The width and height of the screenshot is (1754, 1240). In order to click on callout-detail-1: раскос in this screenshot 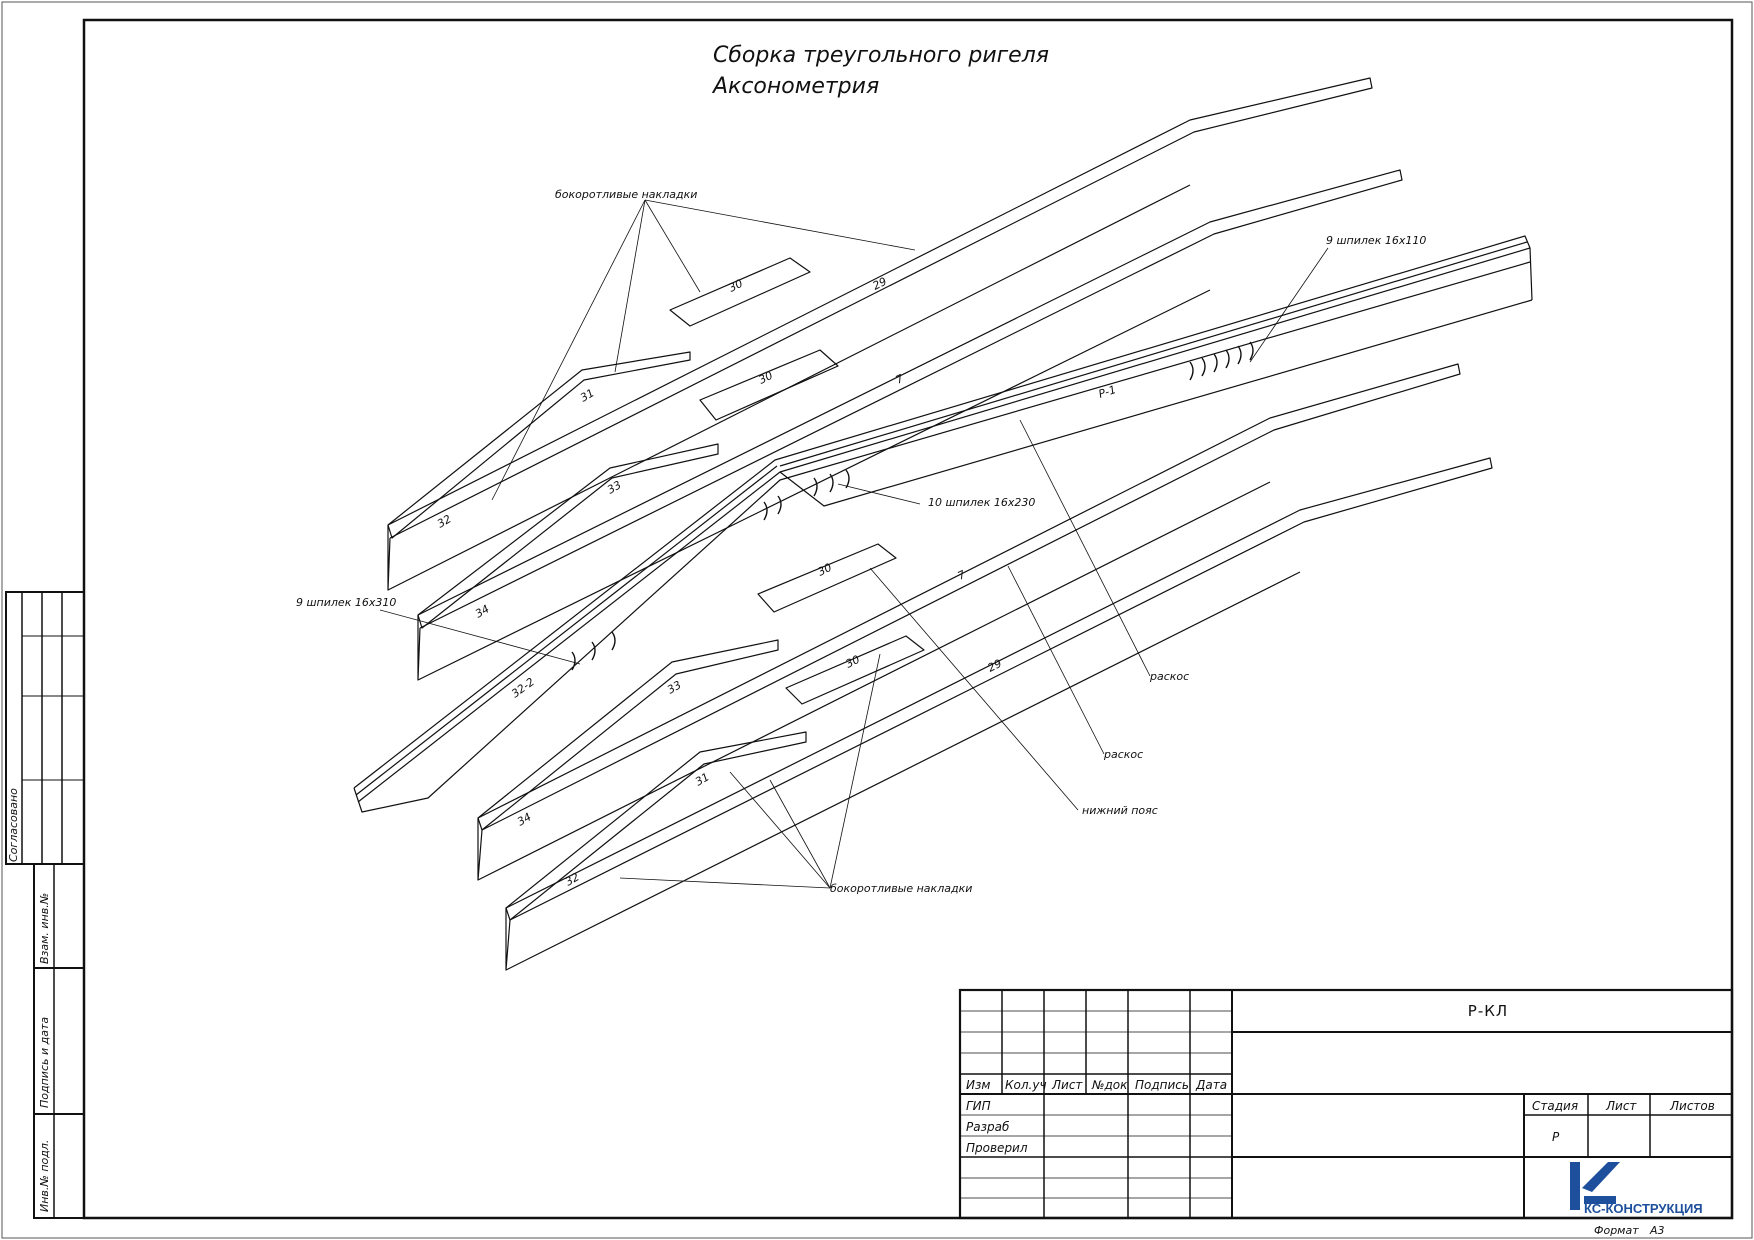, I will do `click(1169, 676)`.